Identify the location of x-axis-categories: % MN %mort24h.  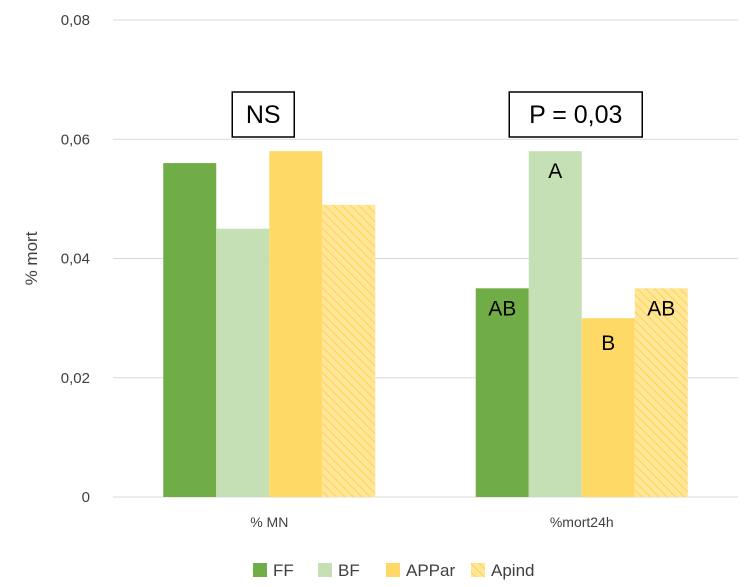
(431, 522).